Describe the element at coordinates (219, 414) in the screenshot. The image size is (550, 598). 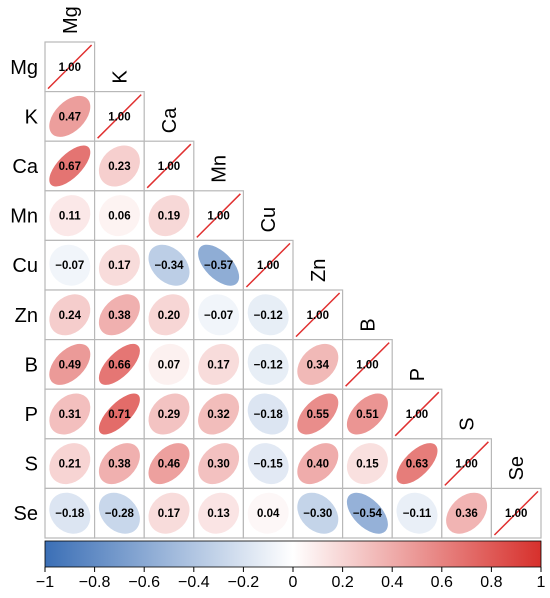
I see `cell-p-mn: 0.32` at that location.